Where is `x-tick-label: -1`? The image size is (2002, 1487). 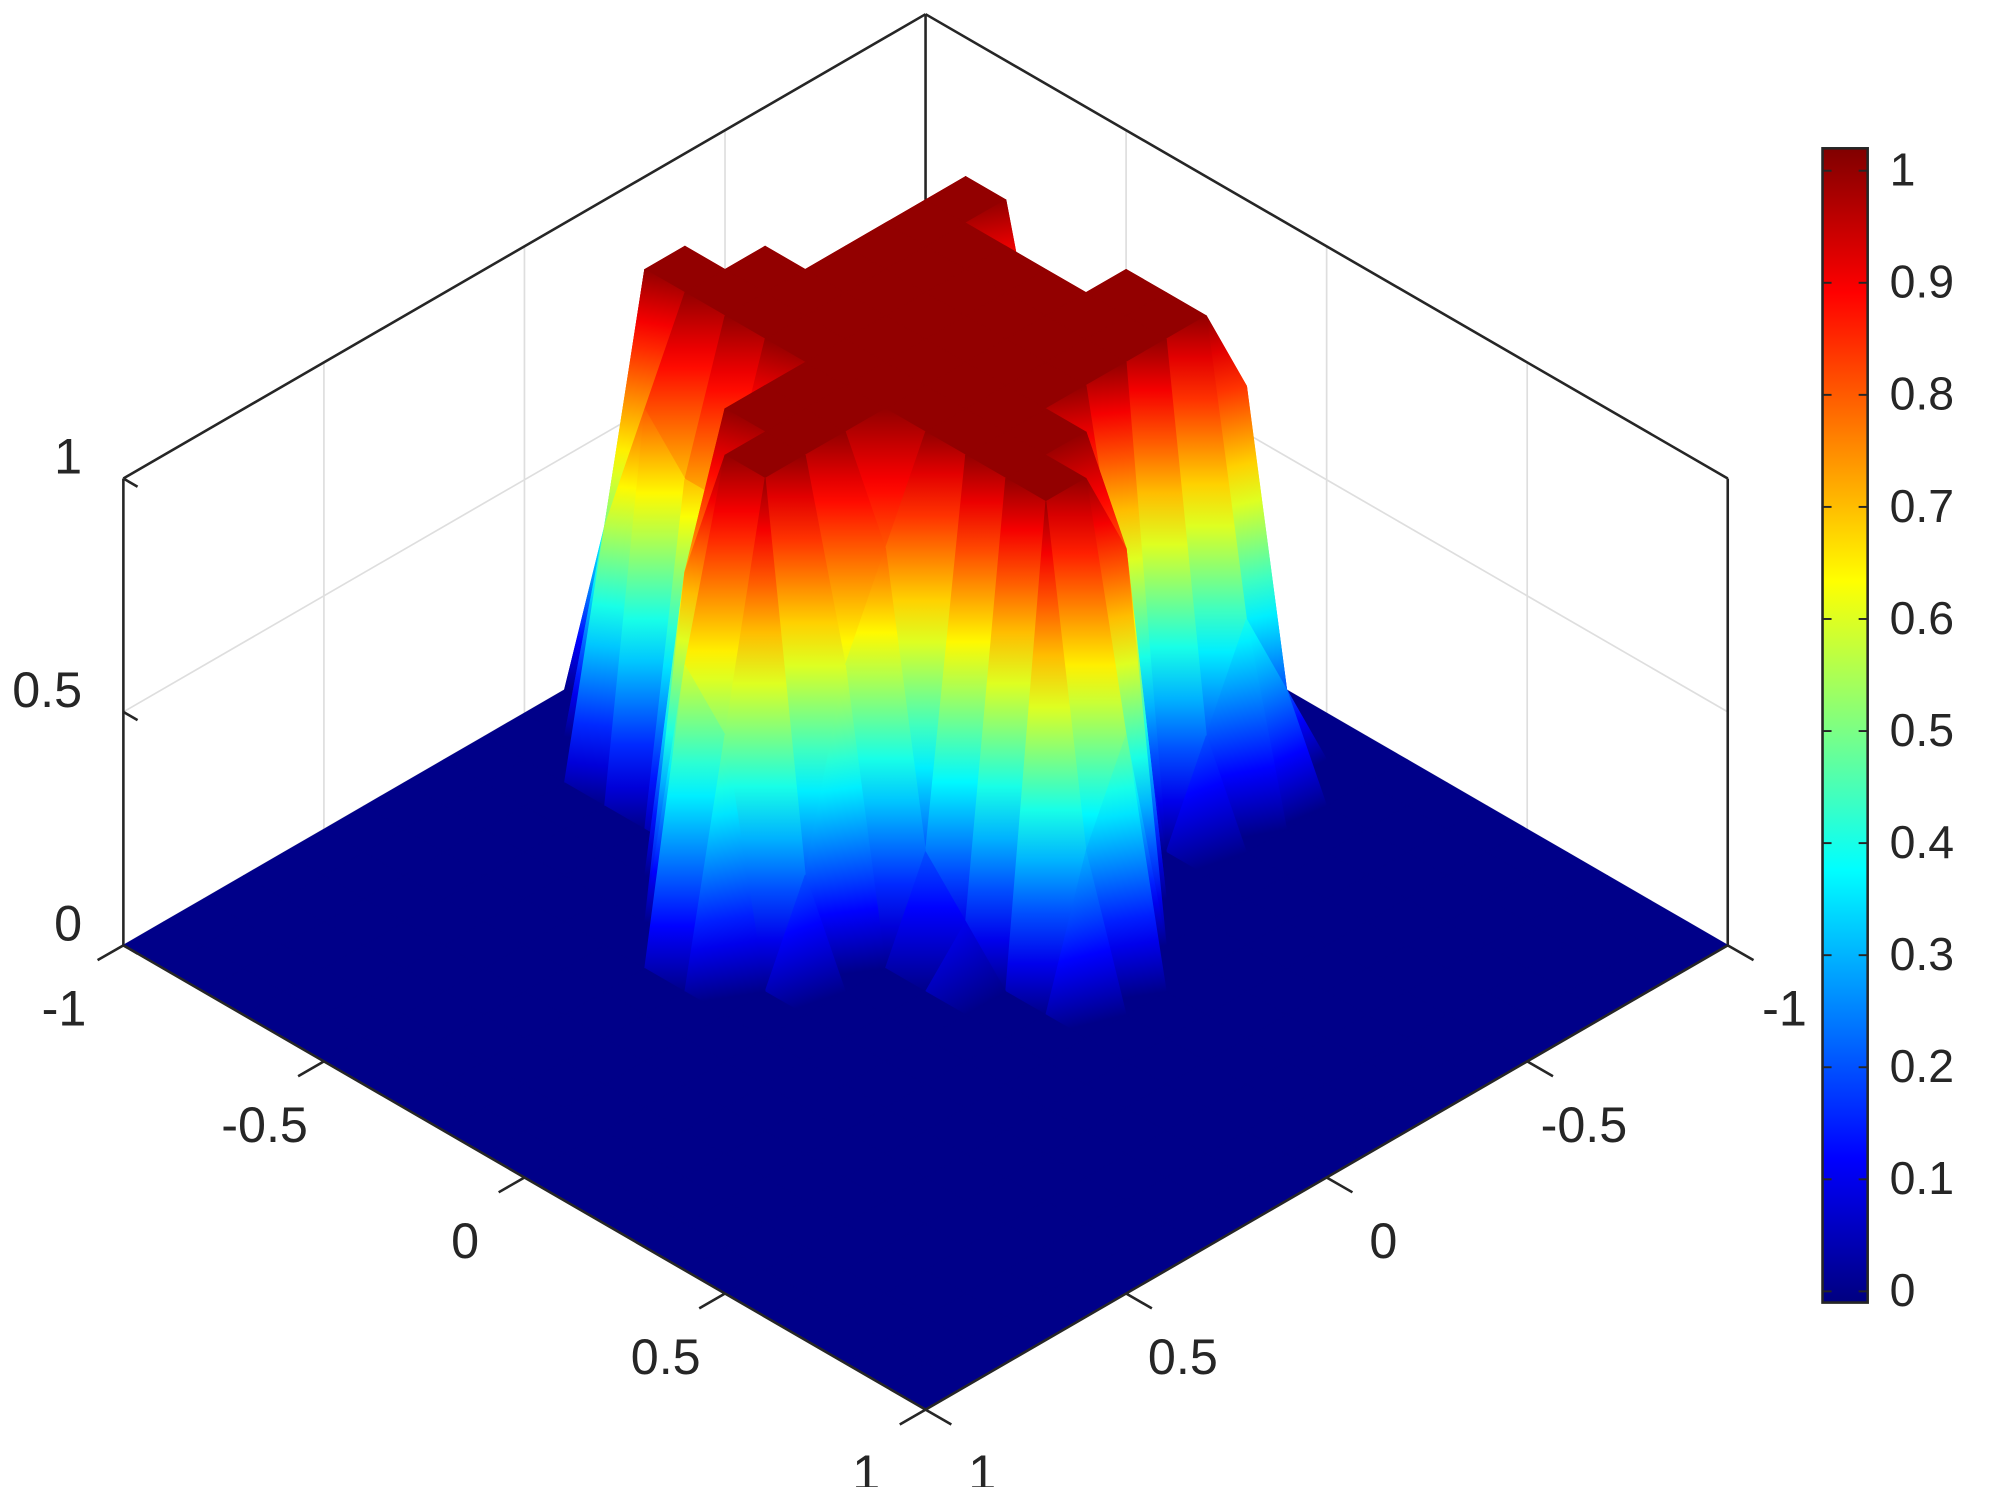
x-tick-label: -1 is located at coordinates (64, 1008).